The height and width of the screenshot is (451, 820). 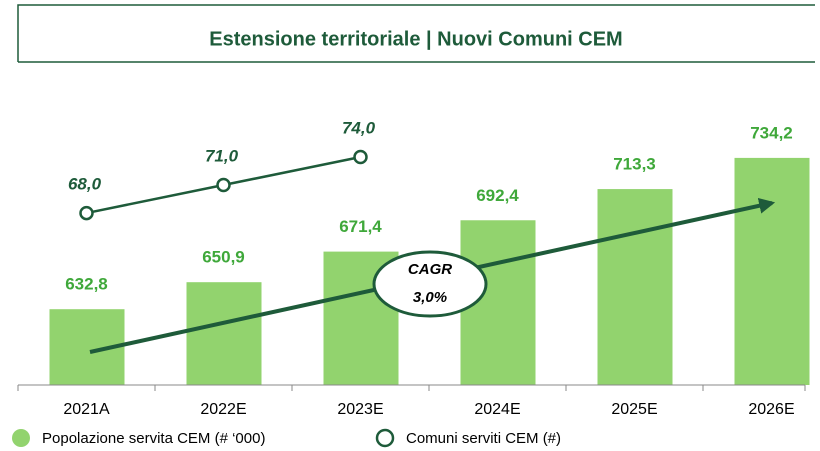 I want to click on cagr-badge, so click(x=430, y=284).